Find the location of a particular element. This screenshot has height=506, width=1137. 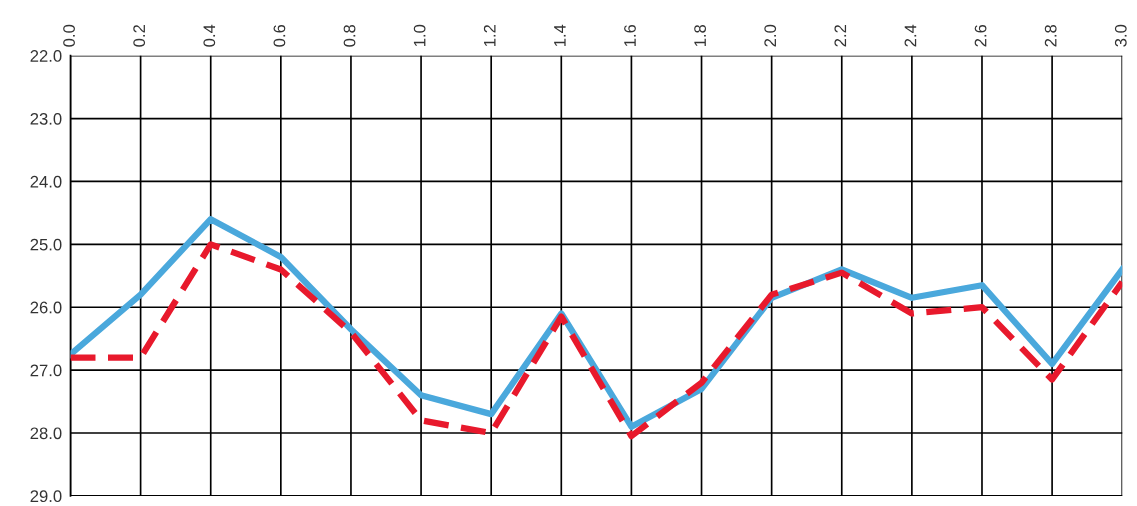

x-tick-label: 2.8 is located at coordinates (1050, 35).